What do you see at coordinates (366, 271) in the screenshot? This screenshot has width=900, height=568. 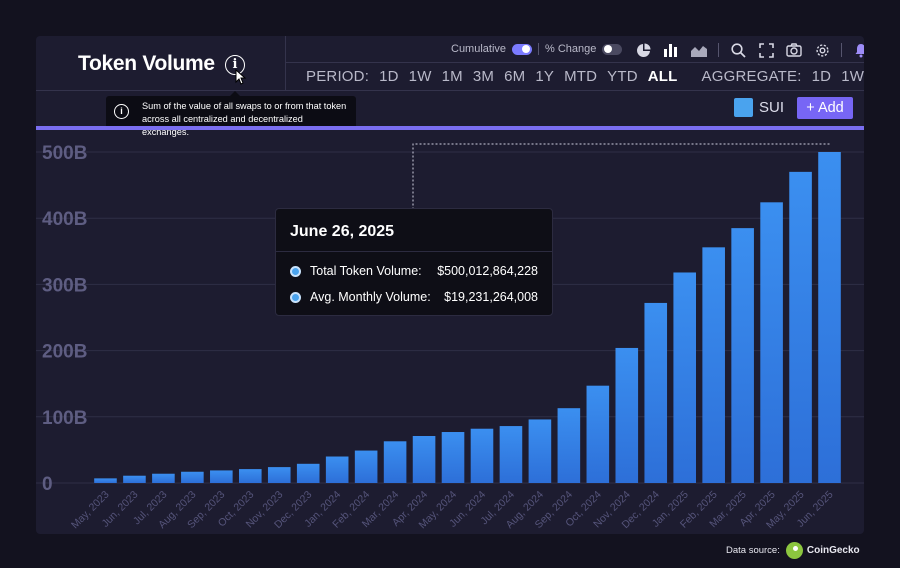 I see `tooltip-label: Total Token Volume:` at bounding box center [366, 271].